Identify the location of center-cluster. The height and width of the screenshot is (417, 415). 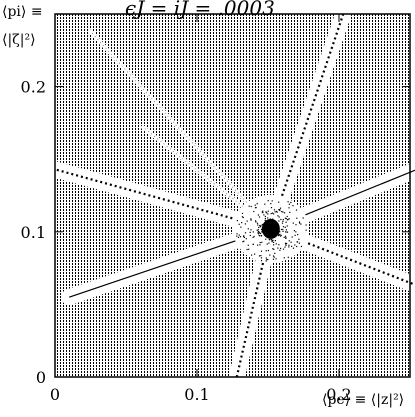
(270, 228).